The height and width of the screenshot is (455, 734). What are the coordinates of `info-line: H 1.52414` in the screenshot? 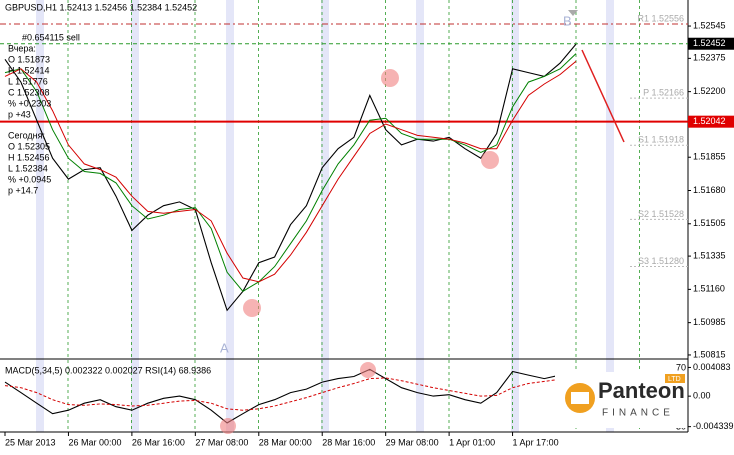 It's located at (29, 70).